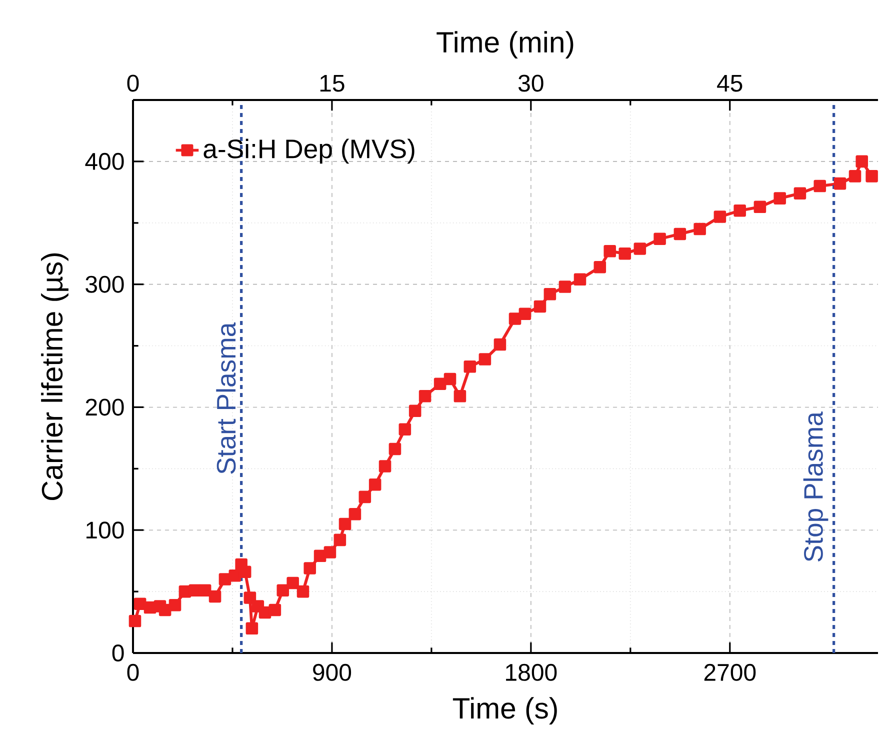  What do you see at coordinates (118, 653) in the screenshot?
I see `y-tick-label: 0` at bounding box center [118, 653].